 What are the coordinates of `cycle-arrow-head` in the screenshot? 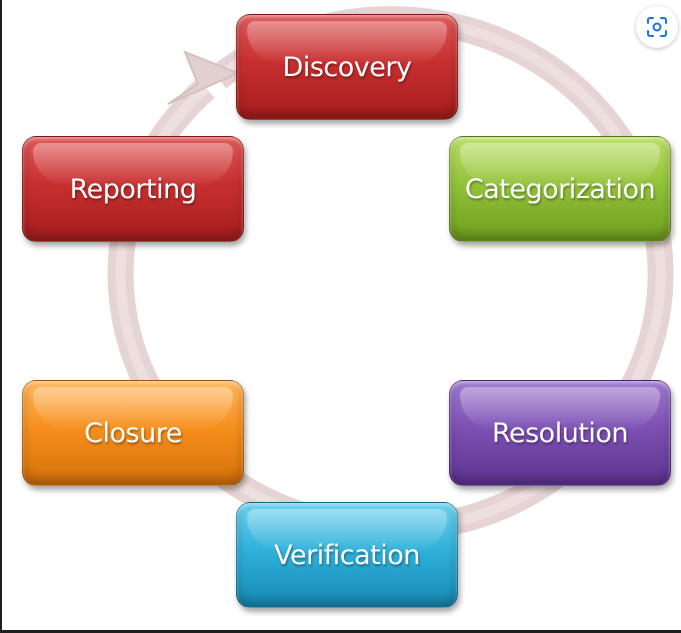 It's located at (202, 77).